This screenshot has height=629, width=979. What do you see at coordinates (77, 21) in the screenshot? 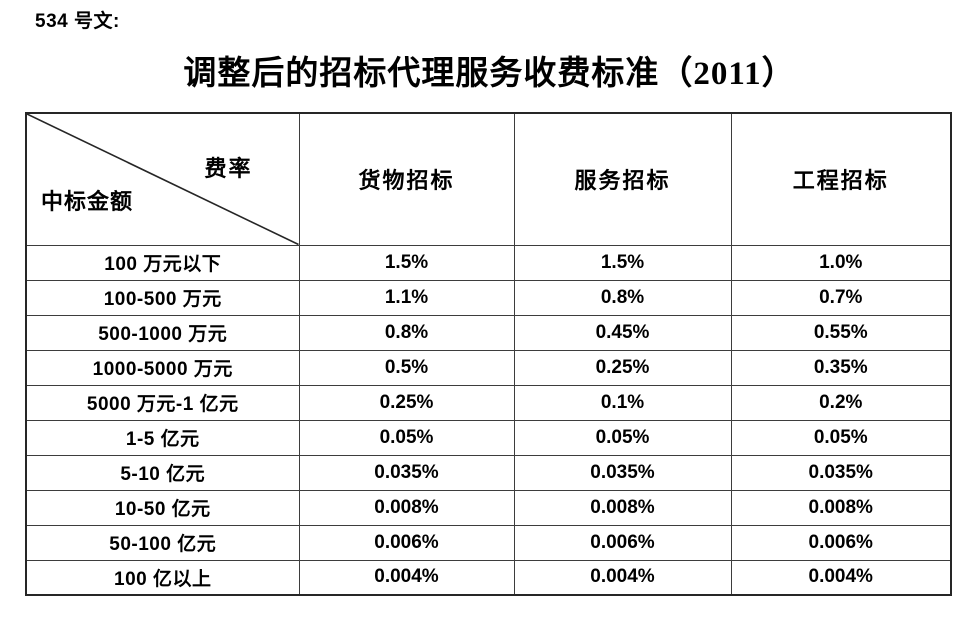
I see `doc-number-label: 534 号文:` at bounding box center [77, 21].